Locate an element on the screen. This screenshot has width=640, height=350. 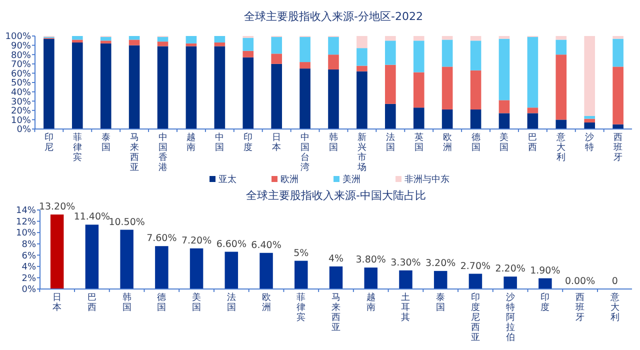
x-tick-label: 中国香港 is located at coordinates (163, 152).